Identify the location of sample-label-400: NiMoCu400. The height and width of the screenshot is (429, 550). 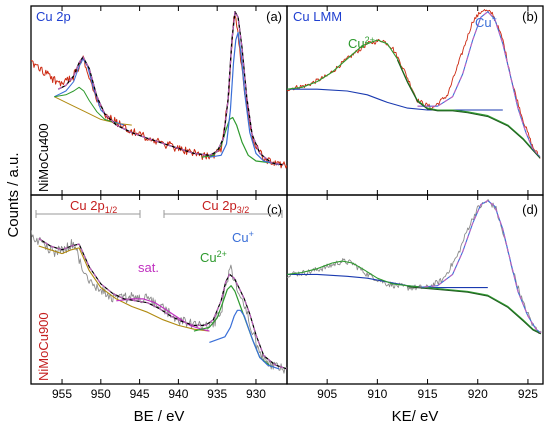
(43, 157).